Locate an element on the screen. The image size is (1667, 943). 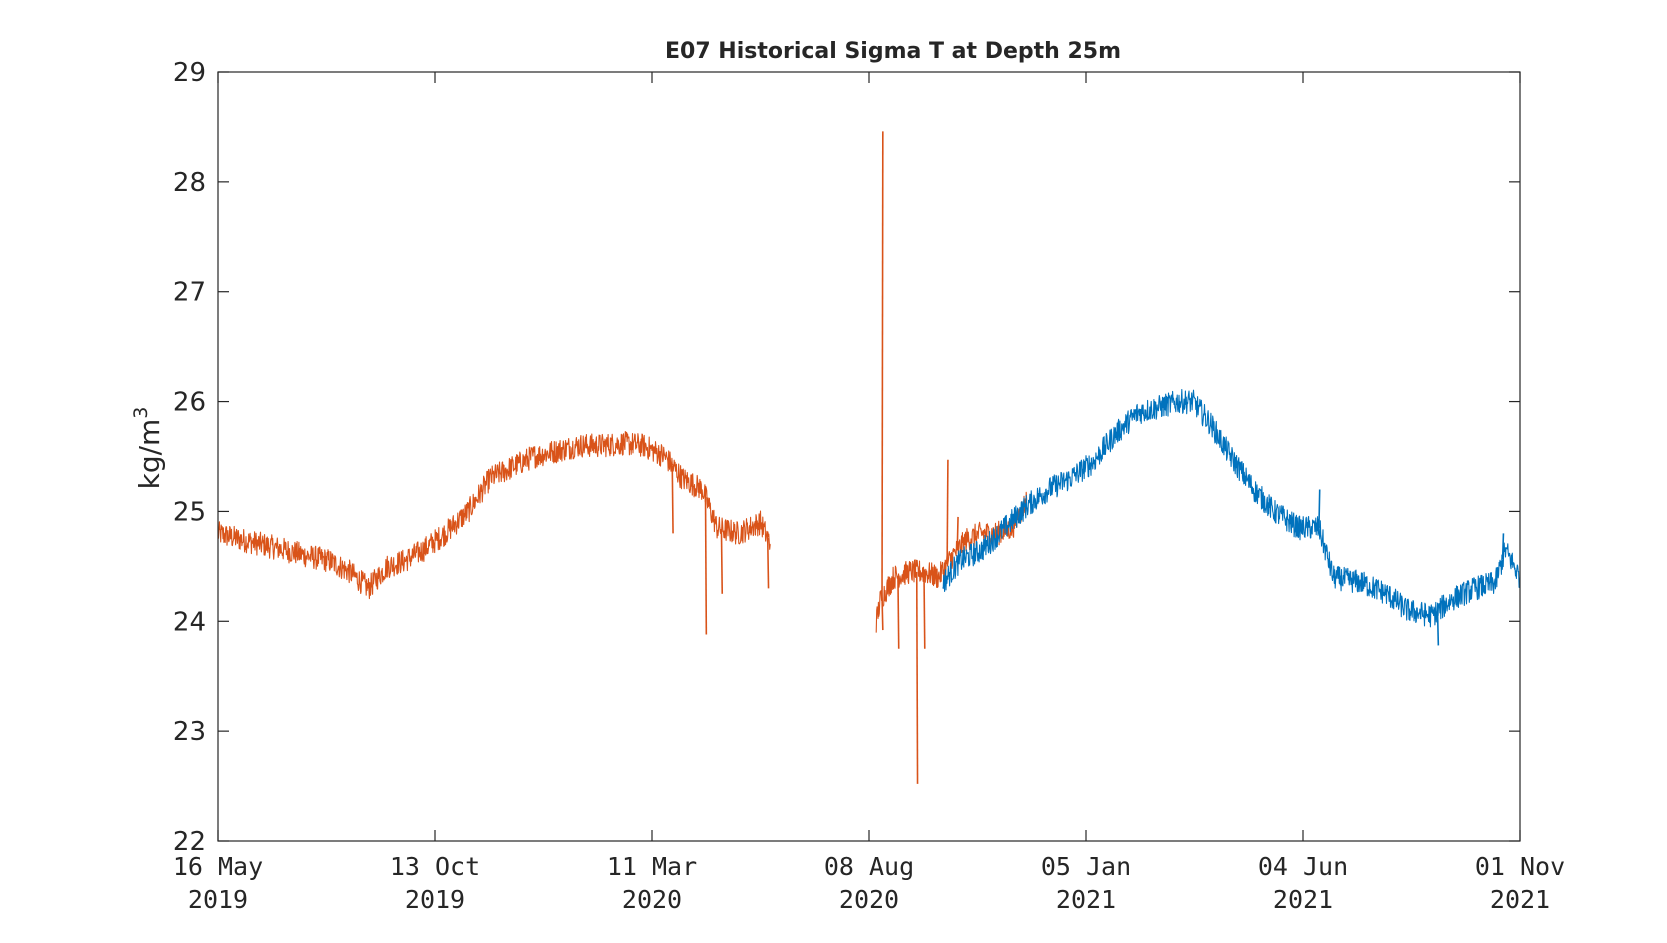
x-tick-label-date: 04 Jun is located at coordinates (1303, 866).